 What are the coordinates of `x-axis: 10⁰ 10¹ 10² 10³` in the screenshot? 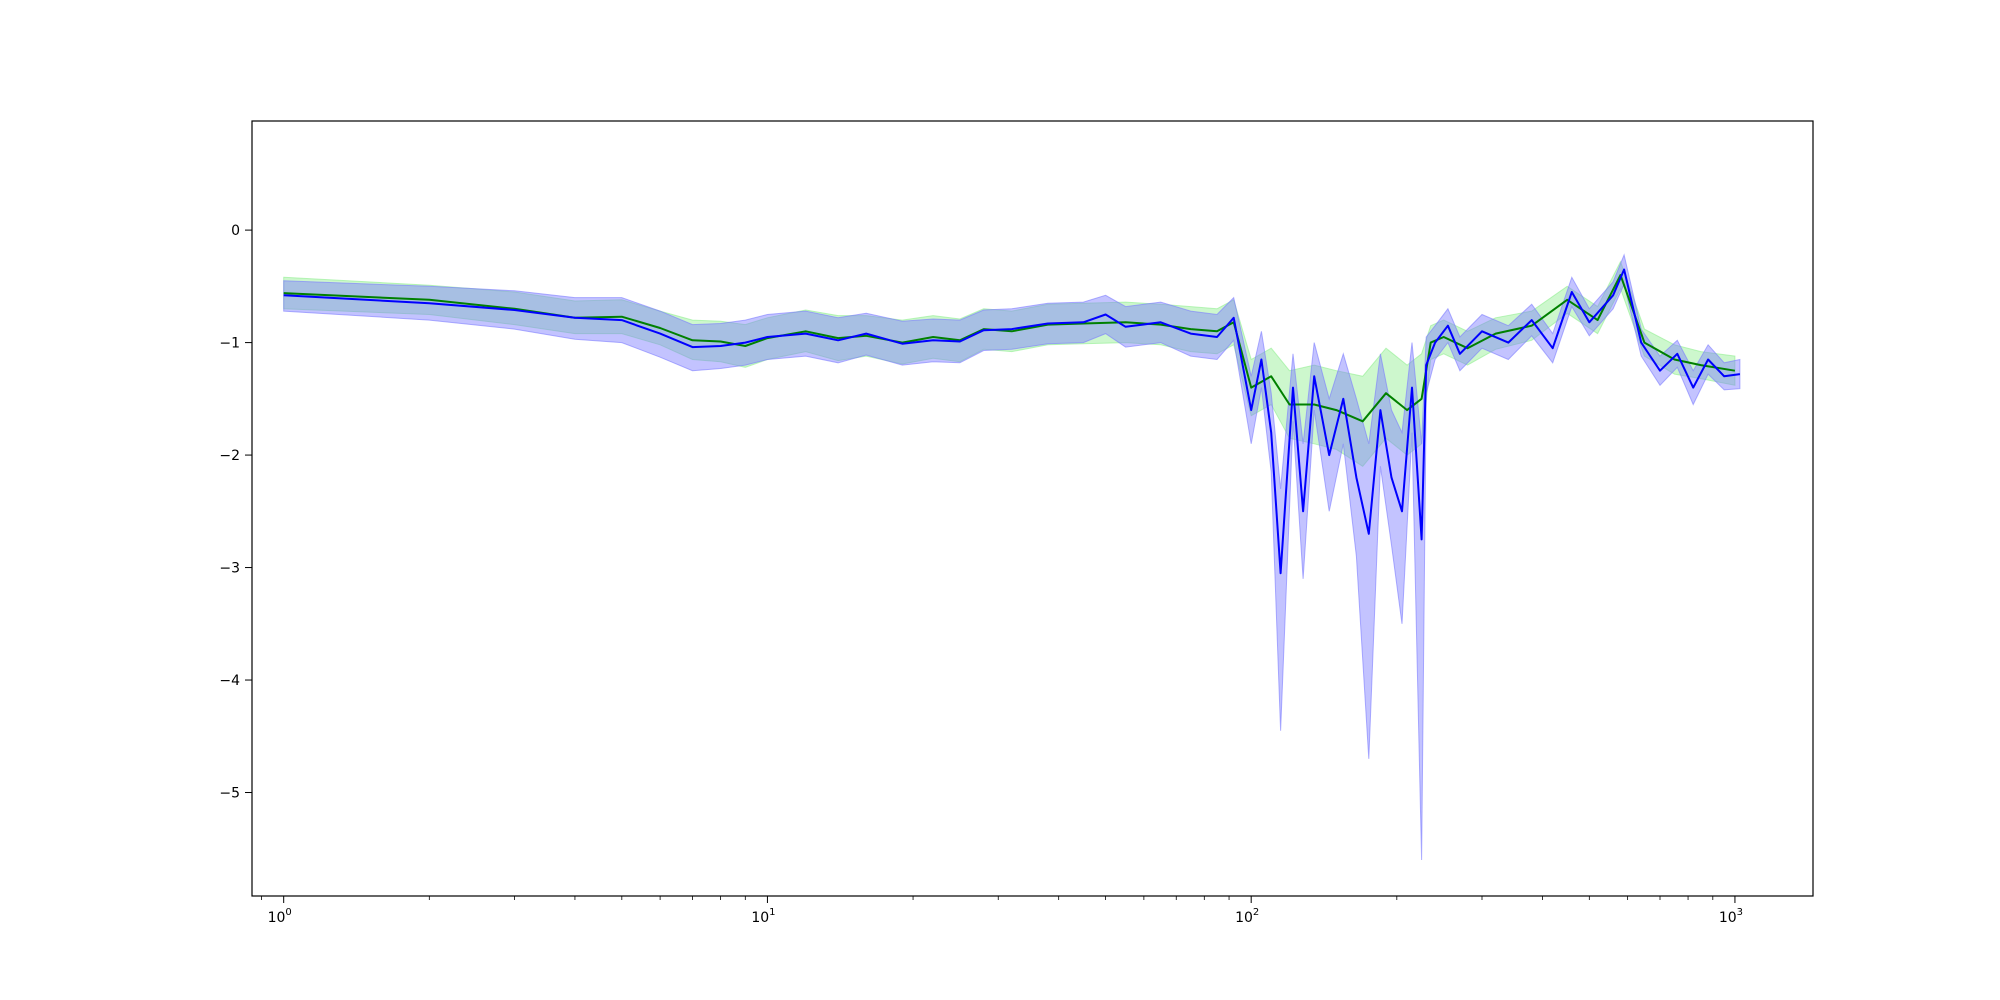 It's located at (1002, 911).